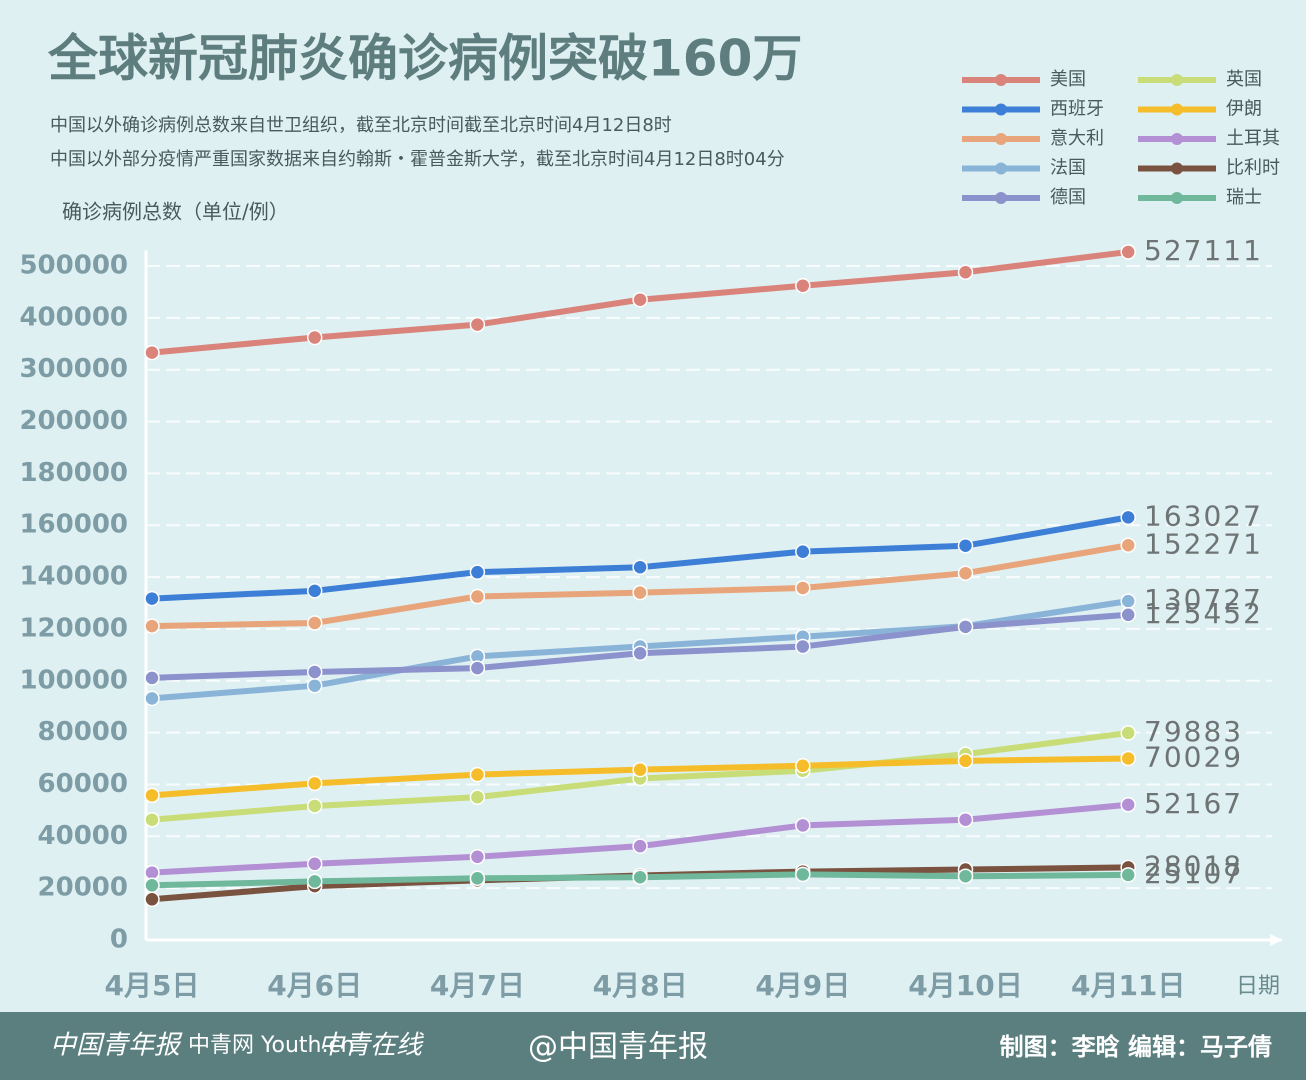  I want to click on legend-label: 意大利, so click(1077, 138).